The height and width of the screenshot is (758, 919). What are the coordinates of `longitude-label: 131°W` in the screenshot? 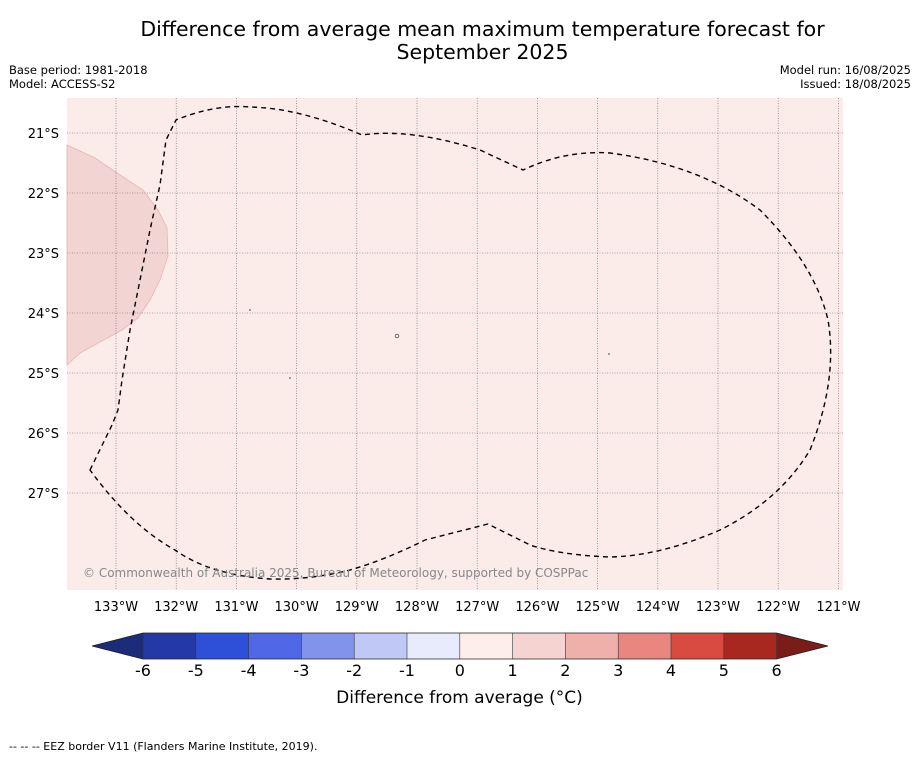 It's located at (236, 607).